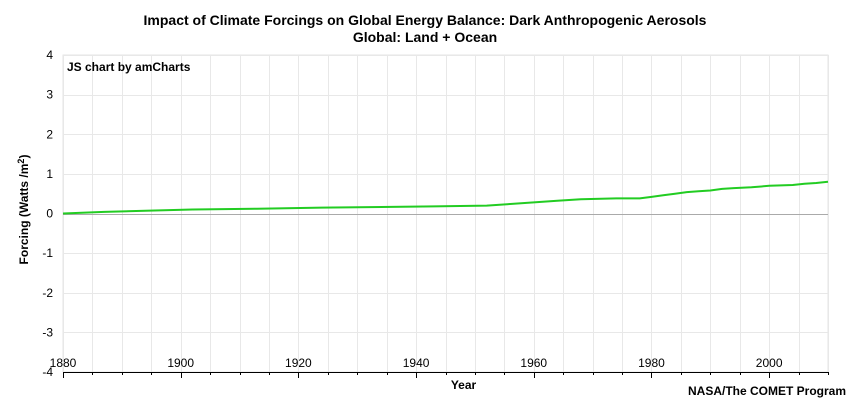 The image size is (850, 400). Describe the element at coordinates (49, 174) in the screenshot. I see `y-tick-label: 1` at that location.